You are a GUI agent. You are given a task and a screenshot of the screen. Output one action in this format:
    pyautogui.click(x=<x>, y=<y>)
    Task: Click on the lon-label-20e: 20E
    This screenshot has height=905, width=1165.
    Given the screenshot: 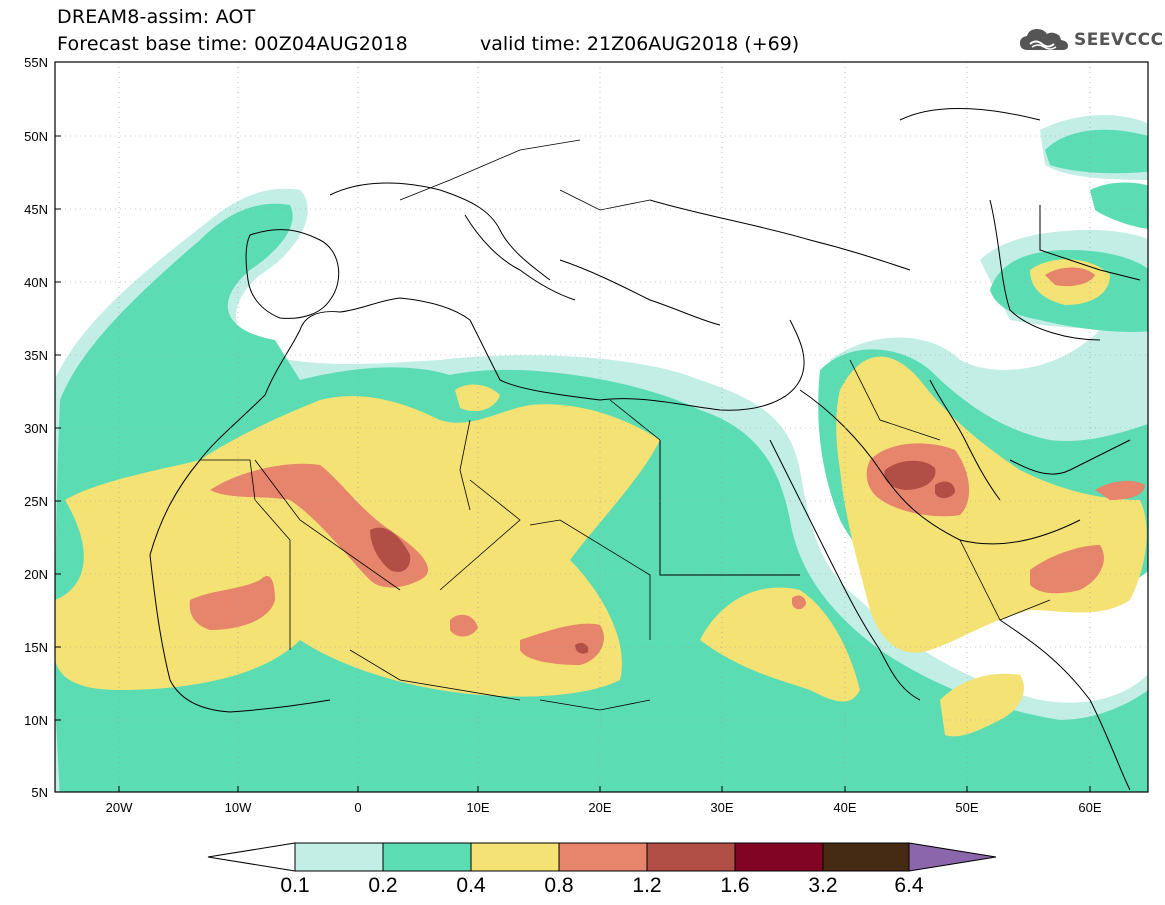 What is the action you would take?
    pyautogui.click(x=599, y=807)
    